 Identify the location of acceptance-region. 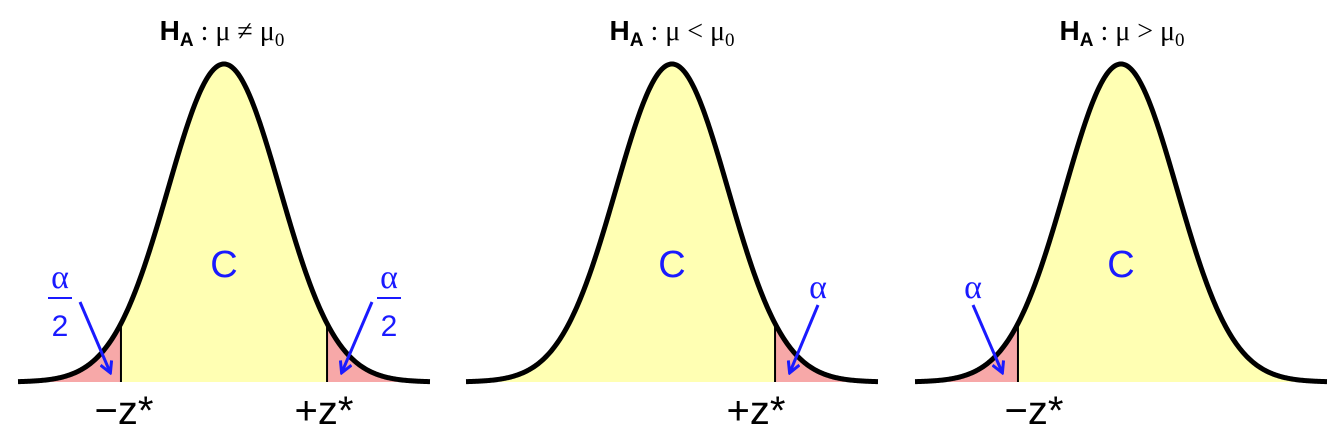
(224, 223).